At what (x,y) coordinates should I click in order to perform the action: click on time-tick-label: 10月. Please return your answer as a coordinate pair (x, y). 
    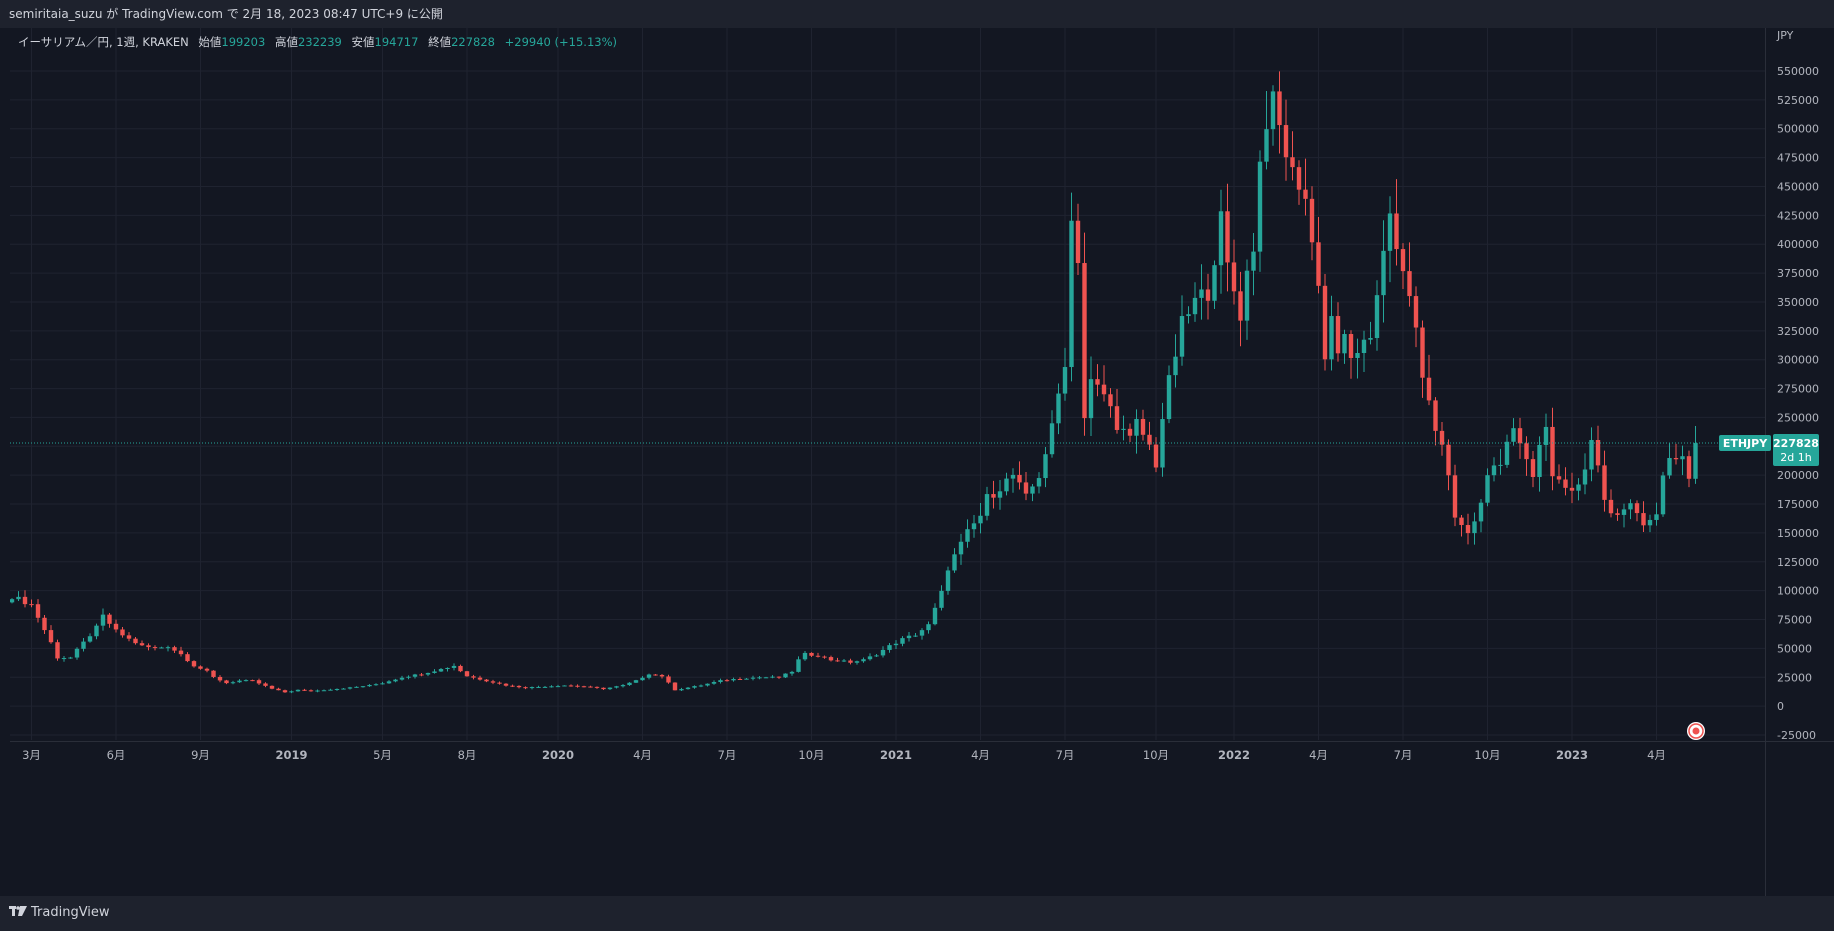
    Looking at the image, I should click on (1156, 755).